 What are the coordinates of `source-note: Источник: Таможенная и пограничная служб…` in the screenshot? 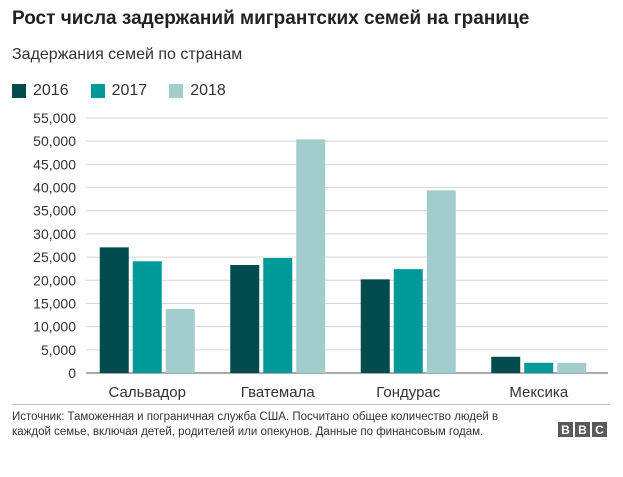 It's located at (255, 424).